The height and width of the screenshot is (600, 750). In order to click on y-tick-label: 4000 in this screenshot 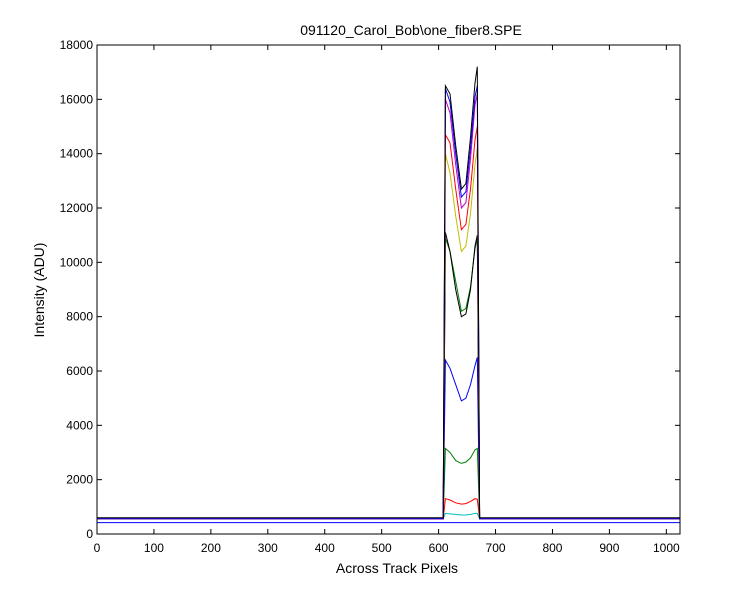, I will do `click(79, 425)`.